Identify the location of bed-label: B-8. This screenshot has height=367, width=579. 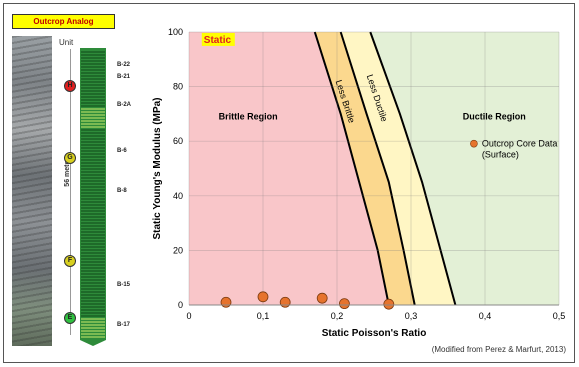
(122, 191).